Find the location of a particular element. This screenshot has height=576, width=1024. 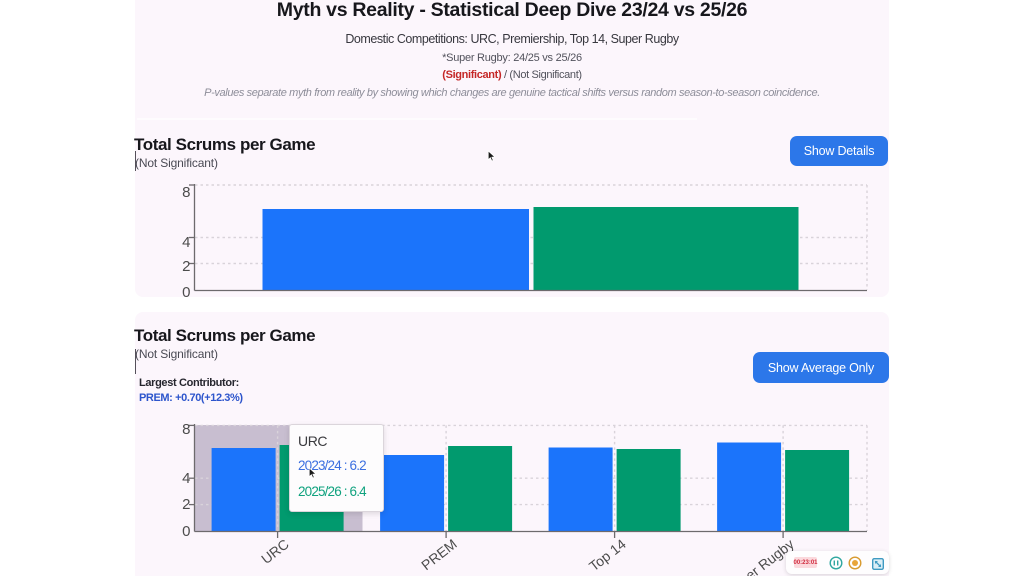

svg-text: URC is located at coordinates (275, 551).